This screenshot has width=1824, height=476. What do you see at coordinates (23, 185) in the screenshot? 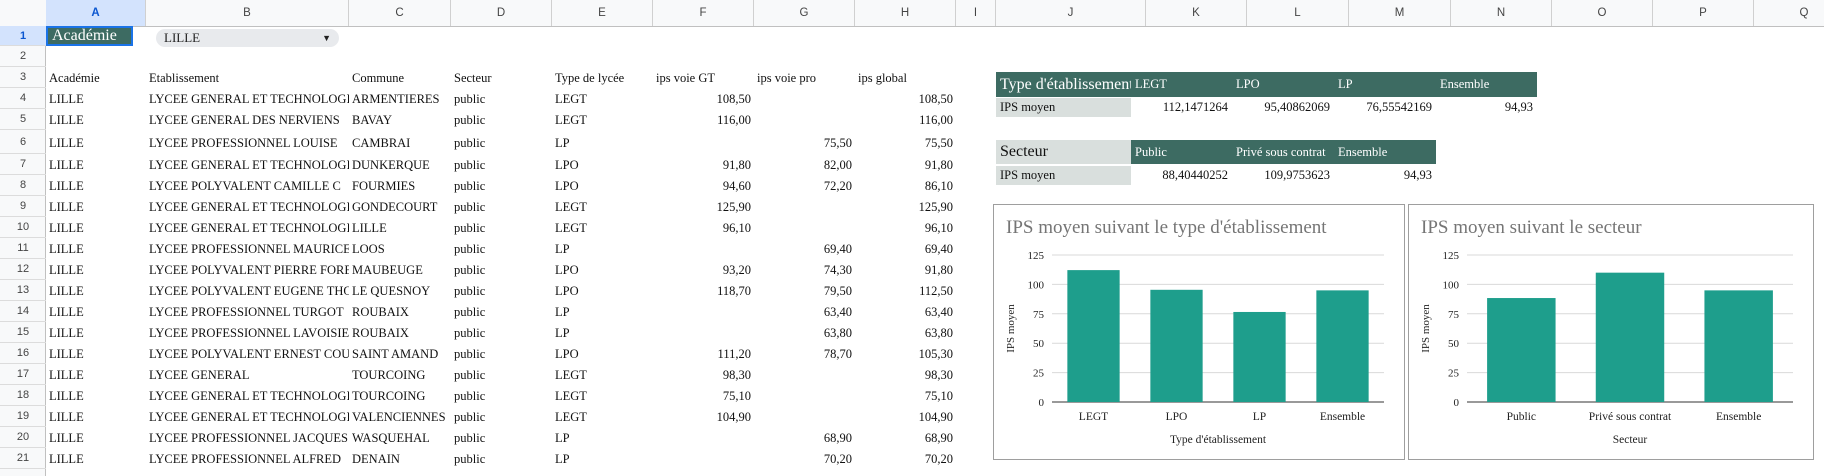
I see `row-header-8: 8` at bounding box center [23, 185].